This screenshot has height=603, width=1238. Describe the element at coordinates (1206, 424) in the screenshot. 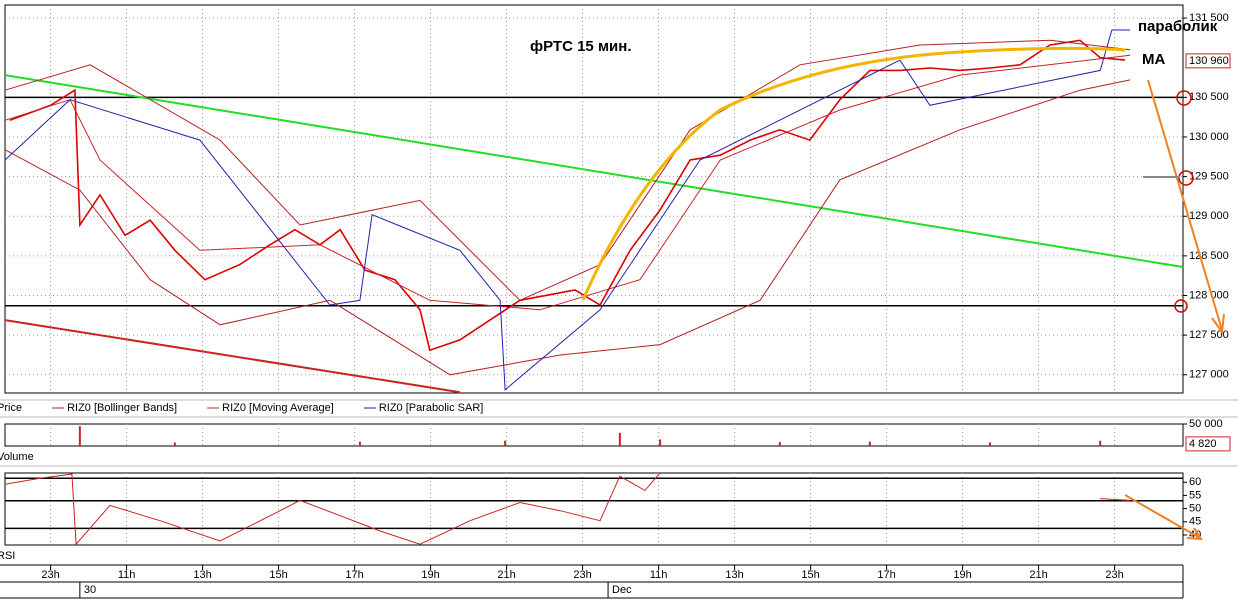

I see `y-tick-label: 50 000` at that location.